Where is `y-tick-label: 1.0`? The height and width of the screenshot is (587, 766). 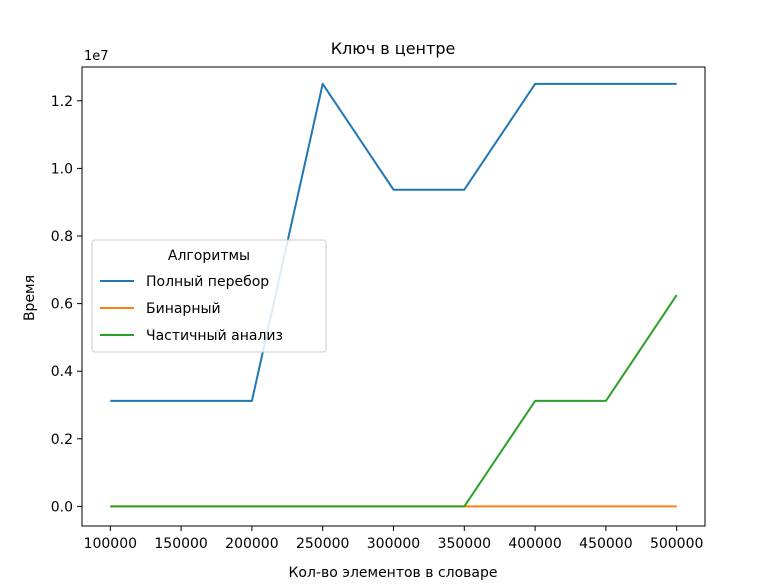
y-tick-label: 1.0 is located at coordinates (62, 169).